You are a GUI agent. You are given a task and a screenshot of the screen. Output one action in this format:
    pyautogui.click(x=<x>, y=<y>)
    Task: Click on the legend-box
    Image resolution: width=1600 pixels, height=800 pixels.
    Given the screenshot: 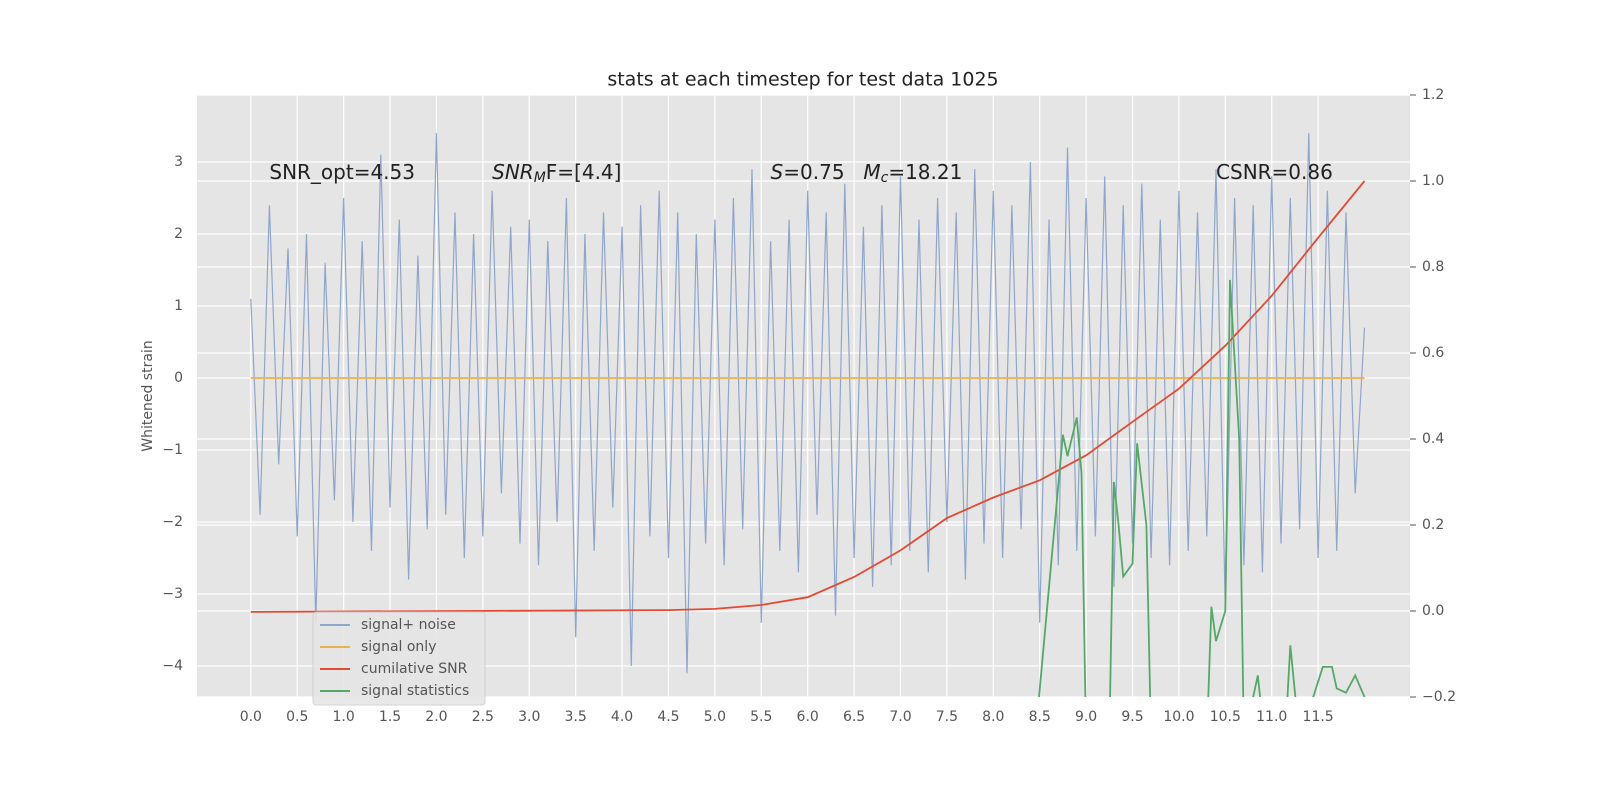 What is the action you would take?
    pyautogui.click(x=399, y=658)
    